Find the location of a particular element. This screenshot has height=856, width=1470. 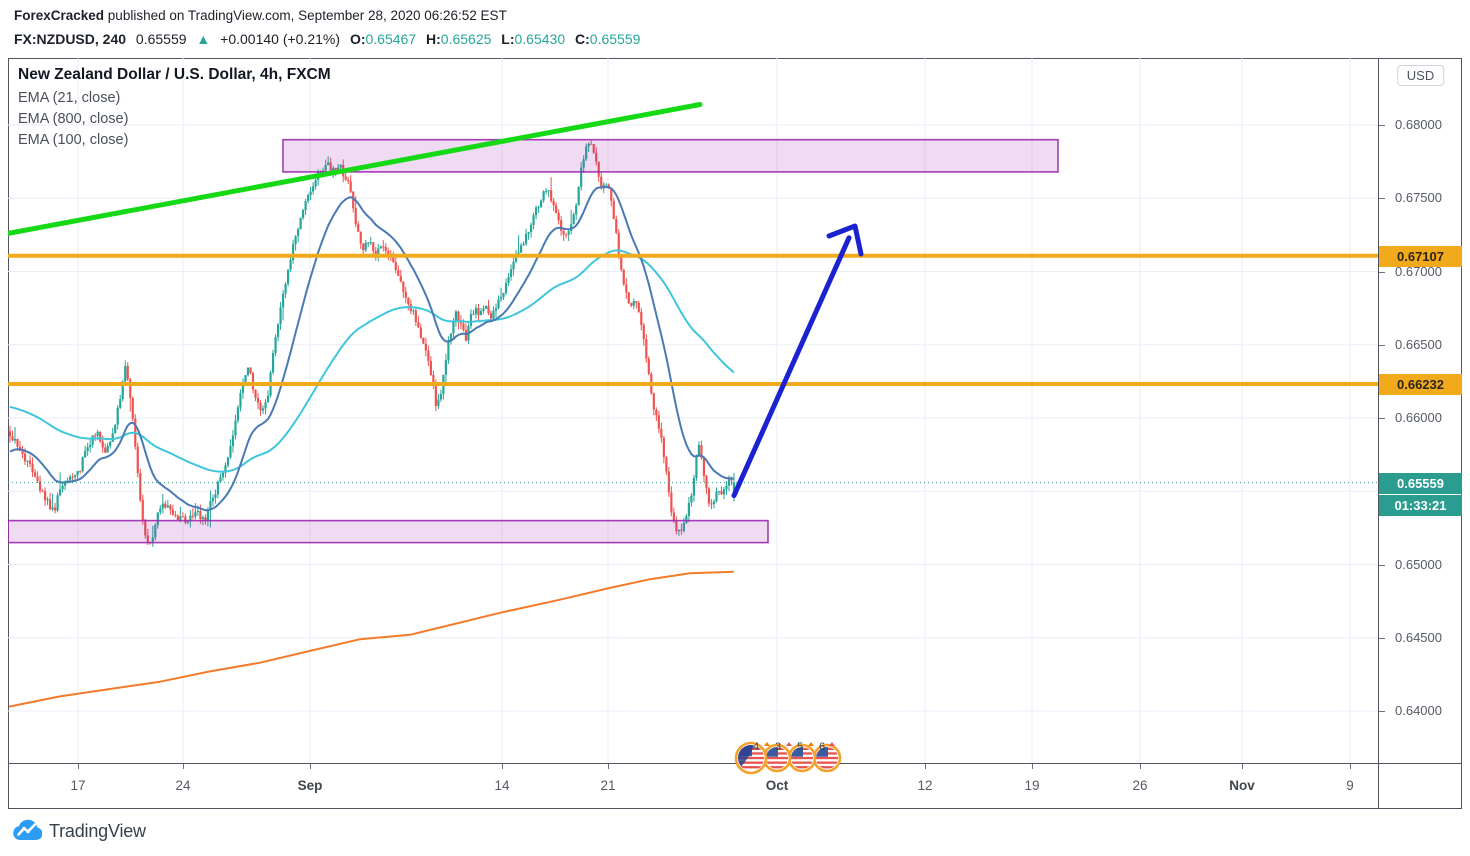

time-tick-label: 9 is located at coordinates (1350, 785).